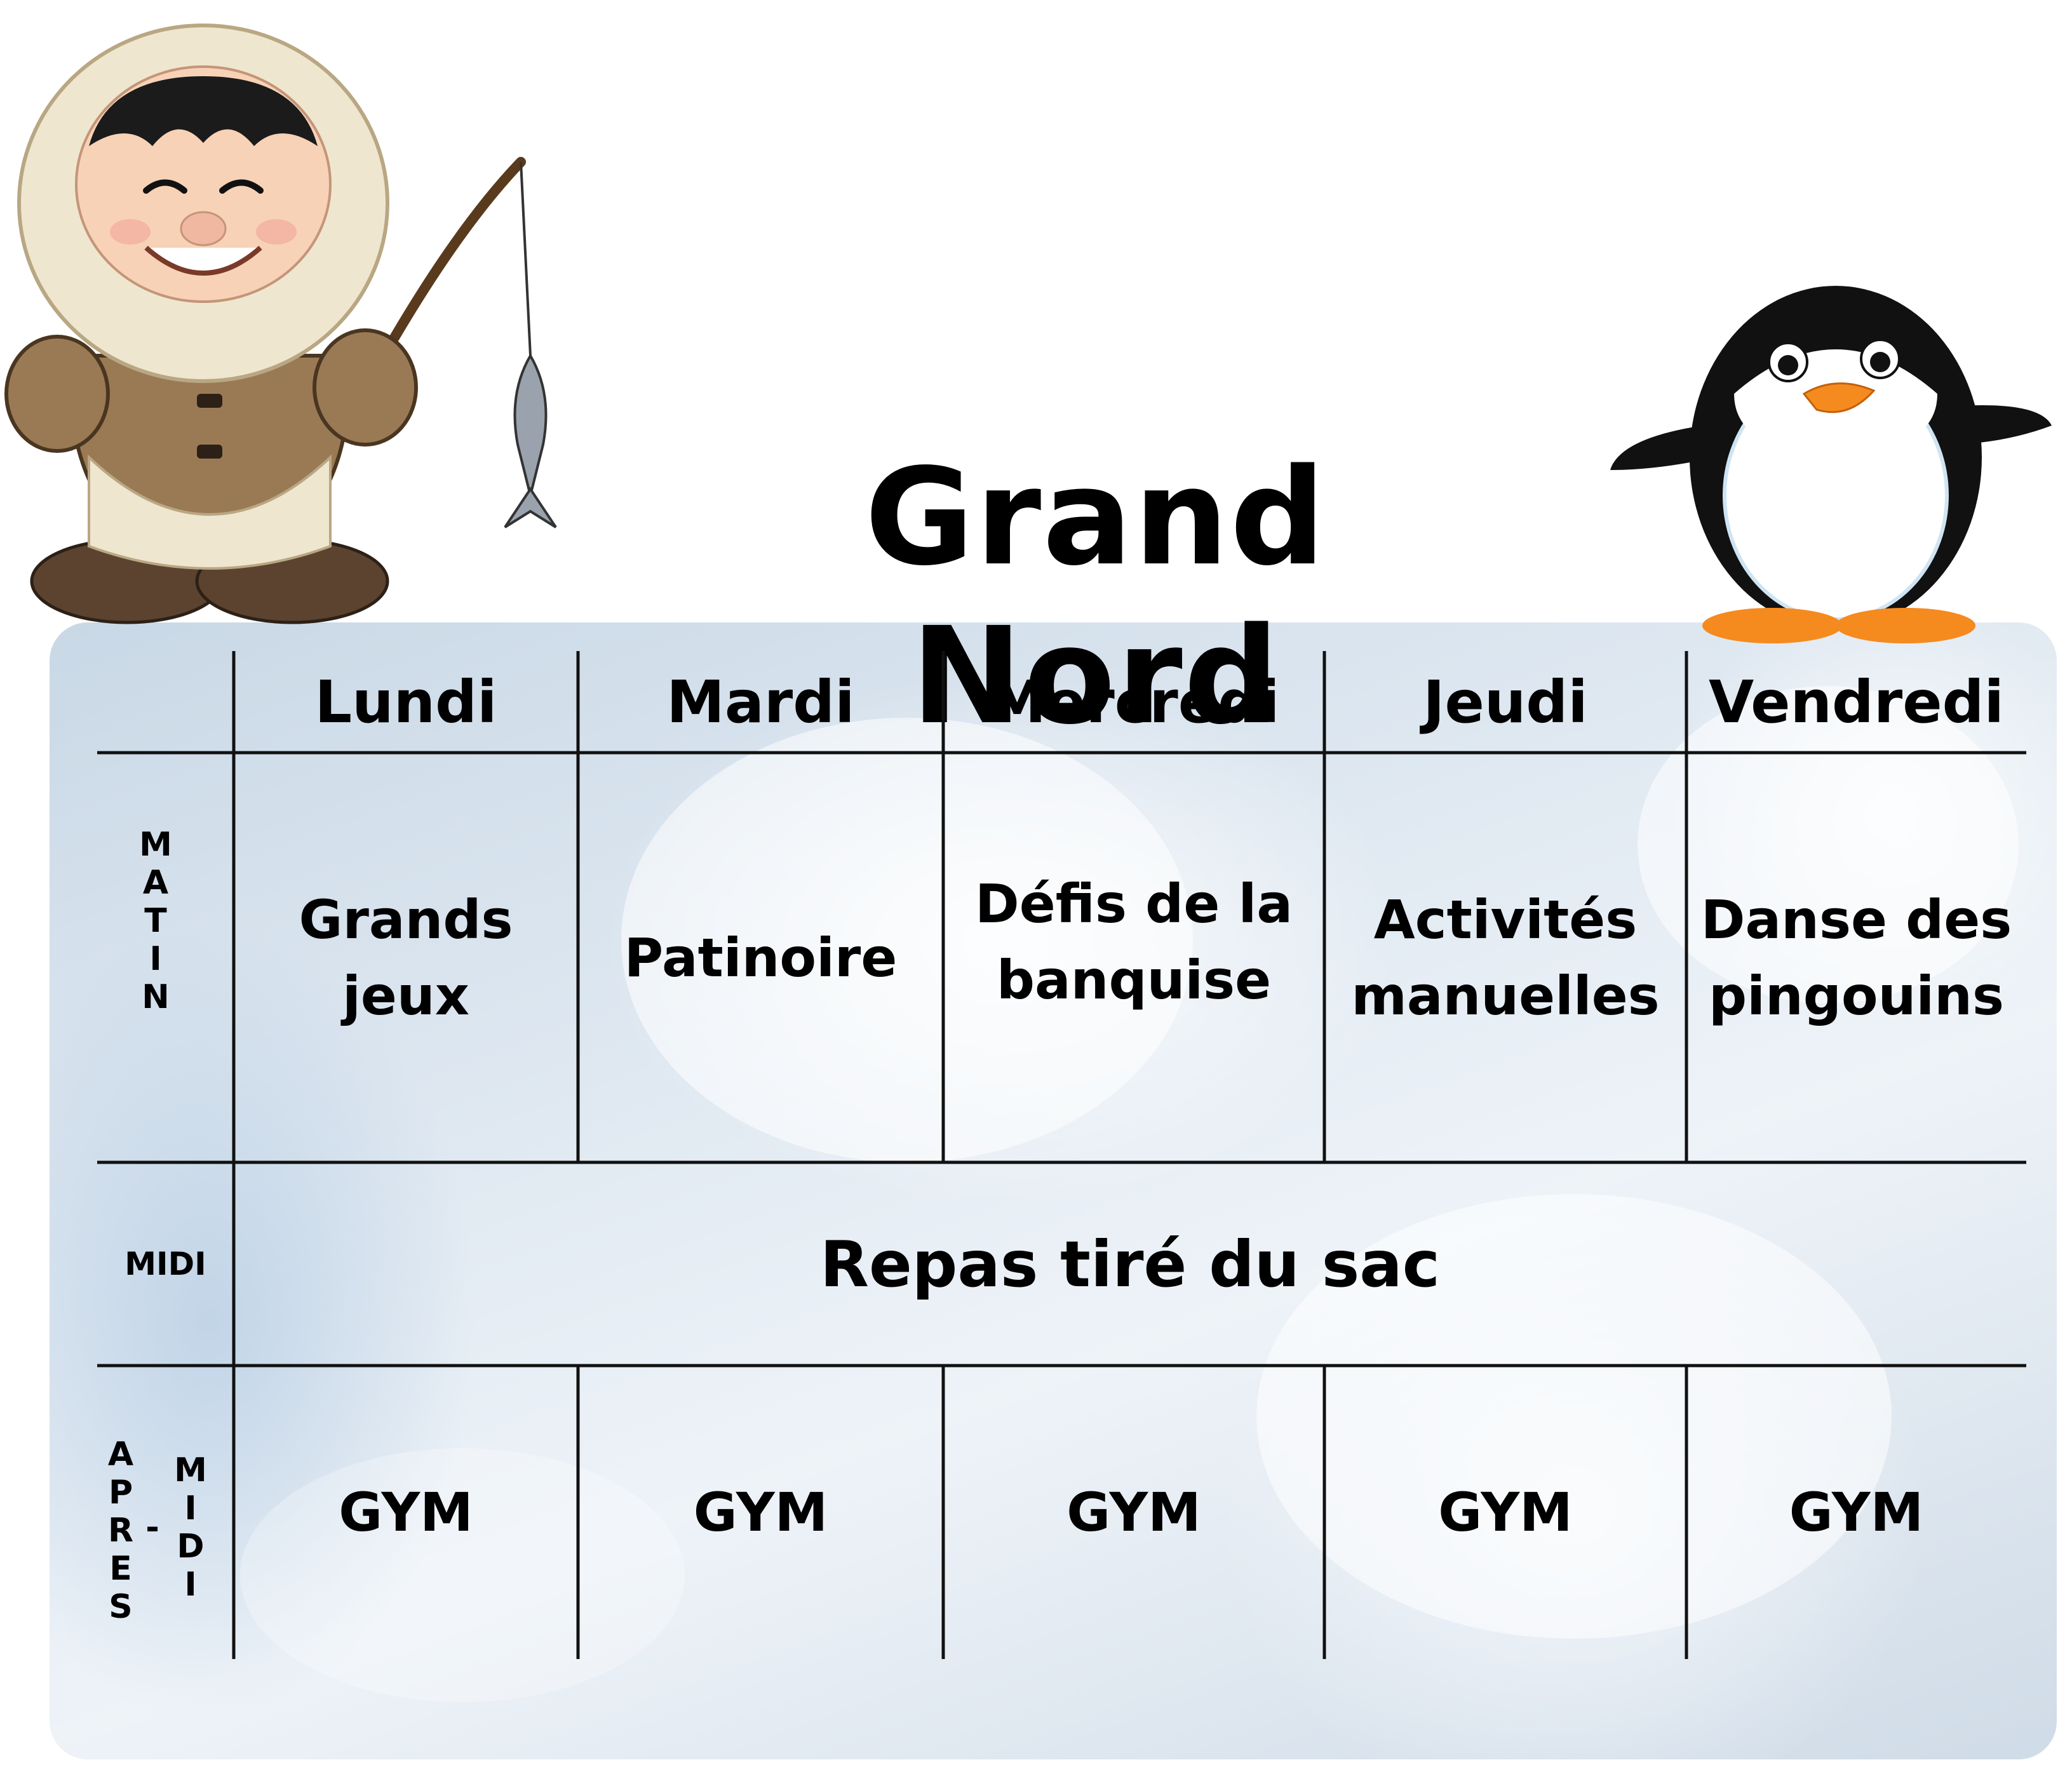  What do you see at coordinates (1505, 957) in the screenshot?
I see `activity-cell-jeudi-matin: Activités manuelles` at bounding box center [1505, 957].